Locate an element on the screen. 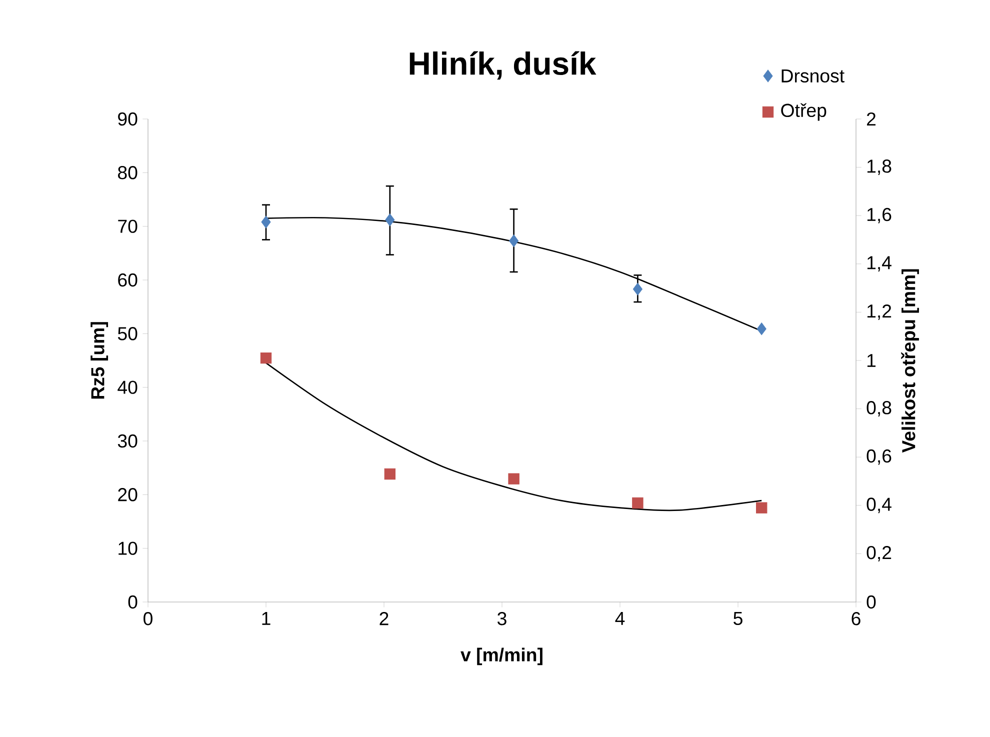 The width and height of the screenshot is (990, 737). y2-tick-label: 0,2 is located at coordinates (879, 554).